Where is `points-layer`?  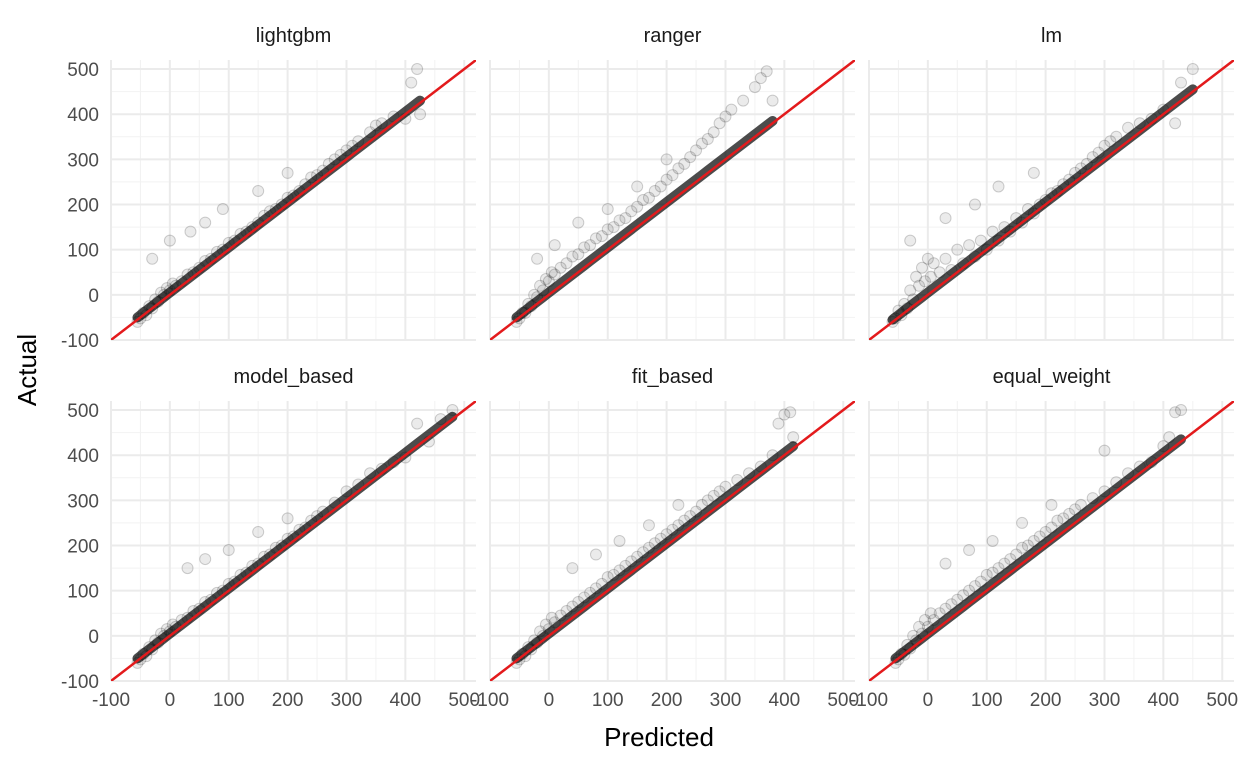 points-layer is located at coordinates (293, 541).